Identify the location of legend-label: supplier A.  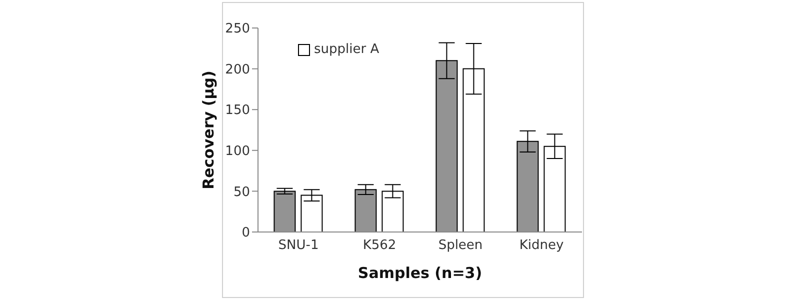
(347, 49).